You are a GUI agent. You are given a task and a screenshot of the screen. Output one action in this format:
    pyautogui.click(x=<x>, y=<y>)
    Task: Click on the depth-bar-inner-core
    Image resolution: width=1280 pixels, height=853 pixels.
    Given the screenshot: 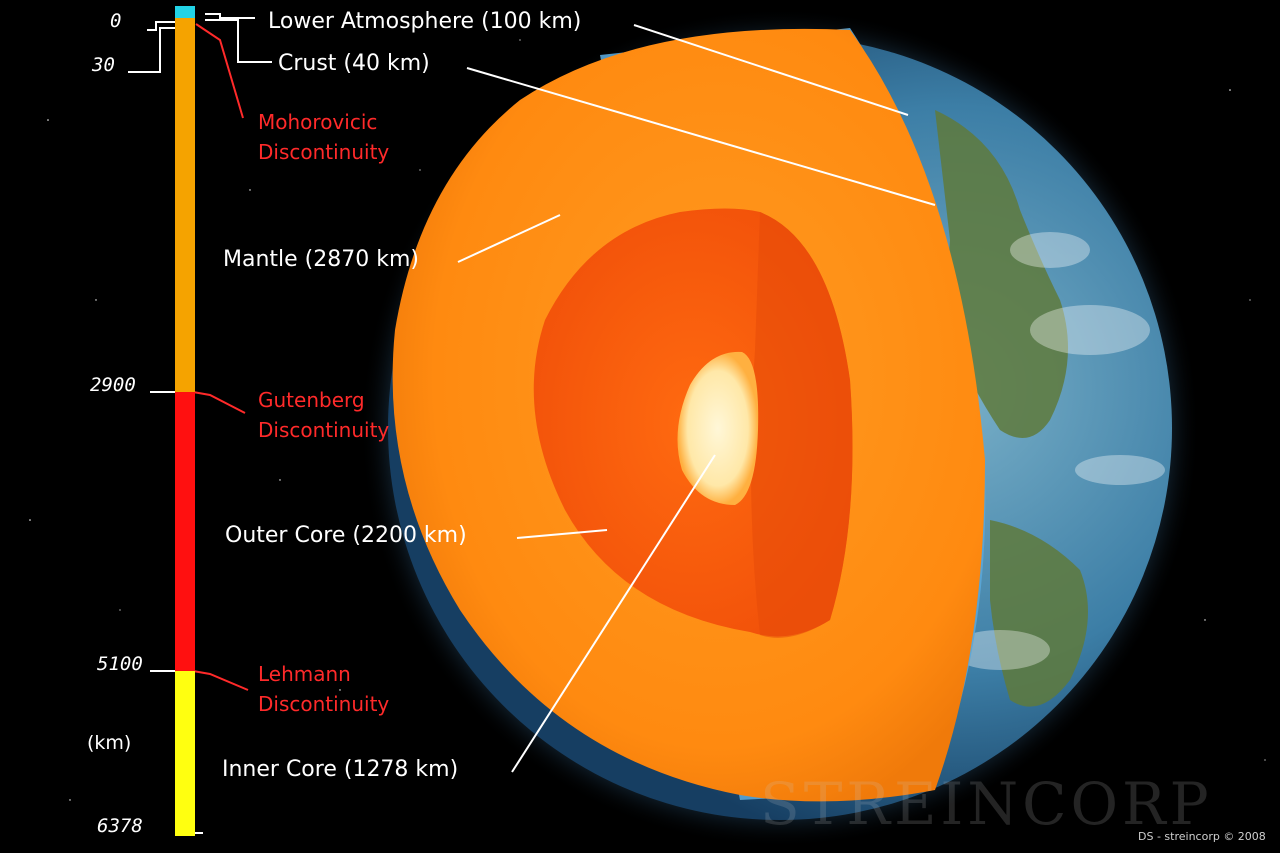 What is the action you would take?
    pyautogui.click(x=185, y=753)
    